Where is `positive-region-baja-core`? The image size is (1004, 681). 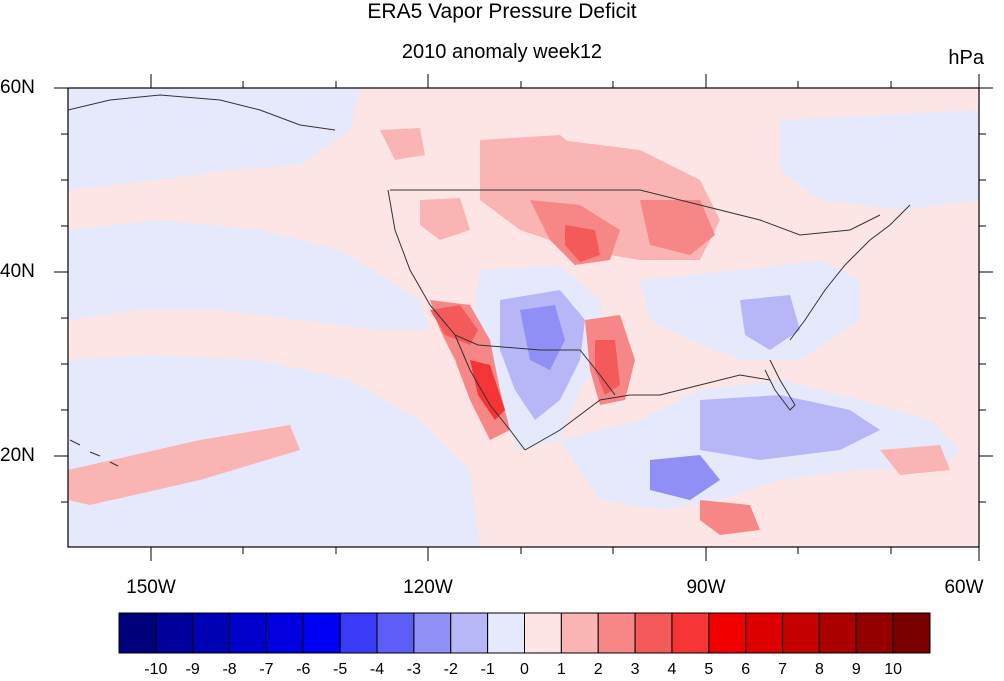
positive-region-baja-core is located at coordinates (487, 390).